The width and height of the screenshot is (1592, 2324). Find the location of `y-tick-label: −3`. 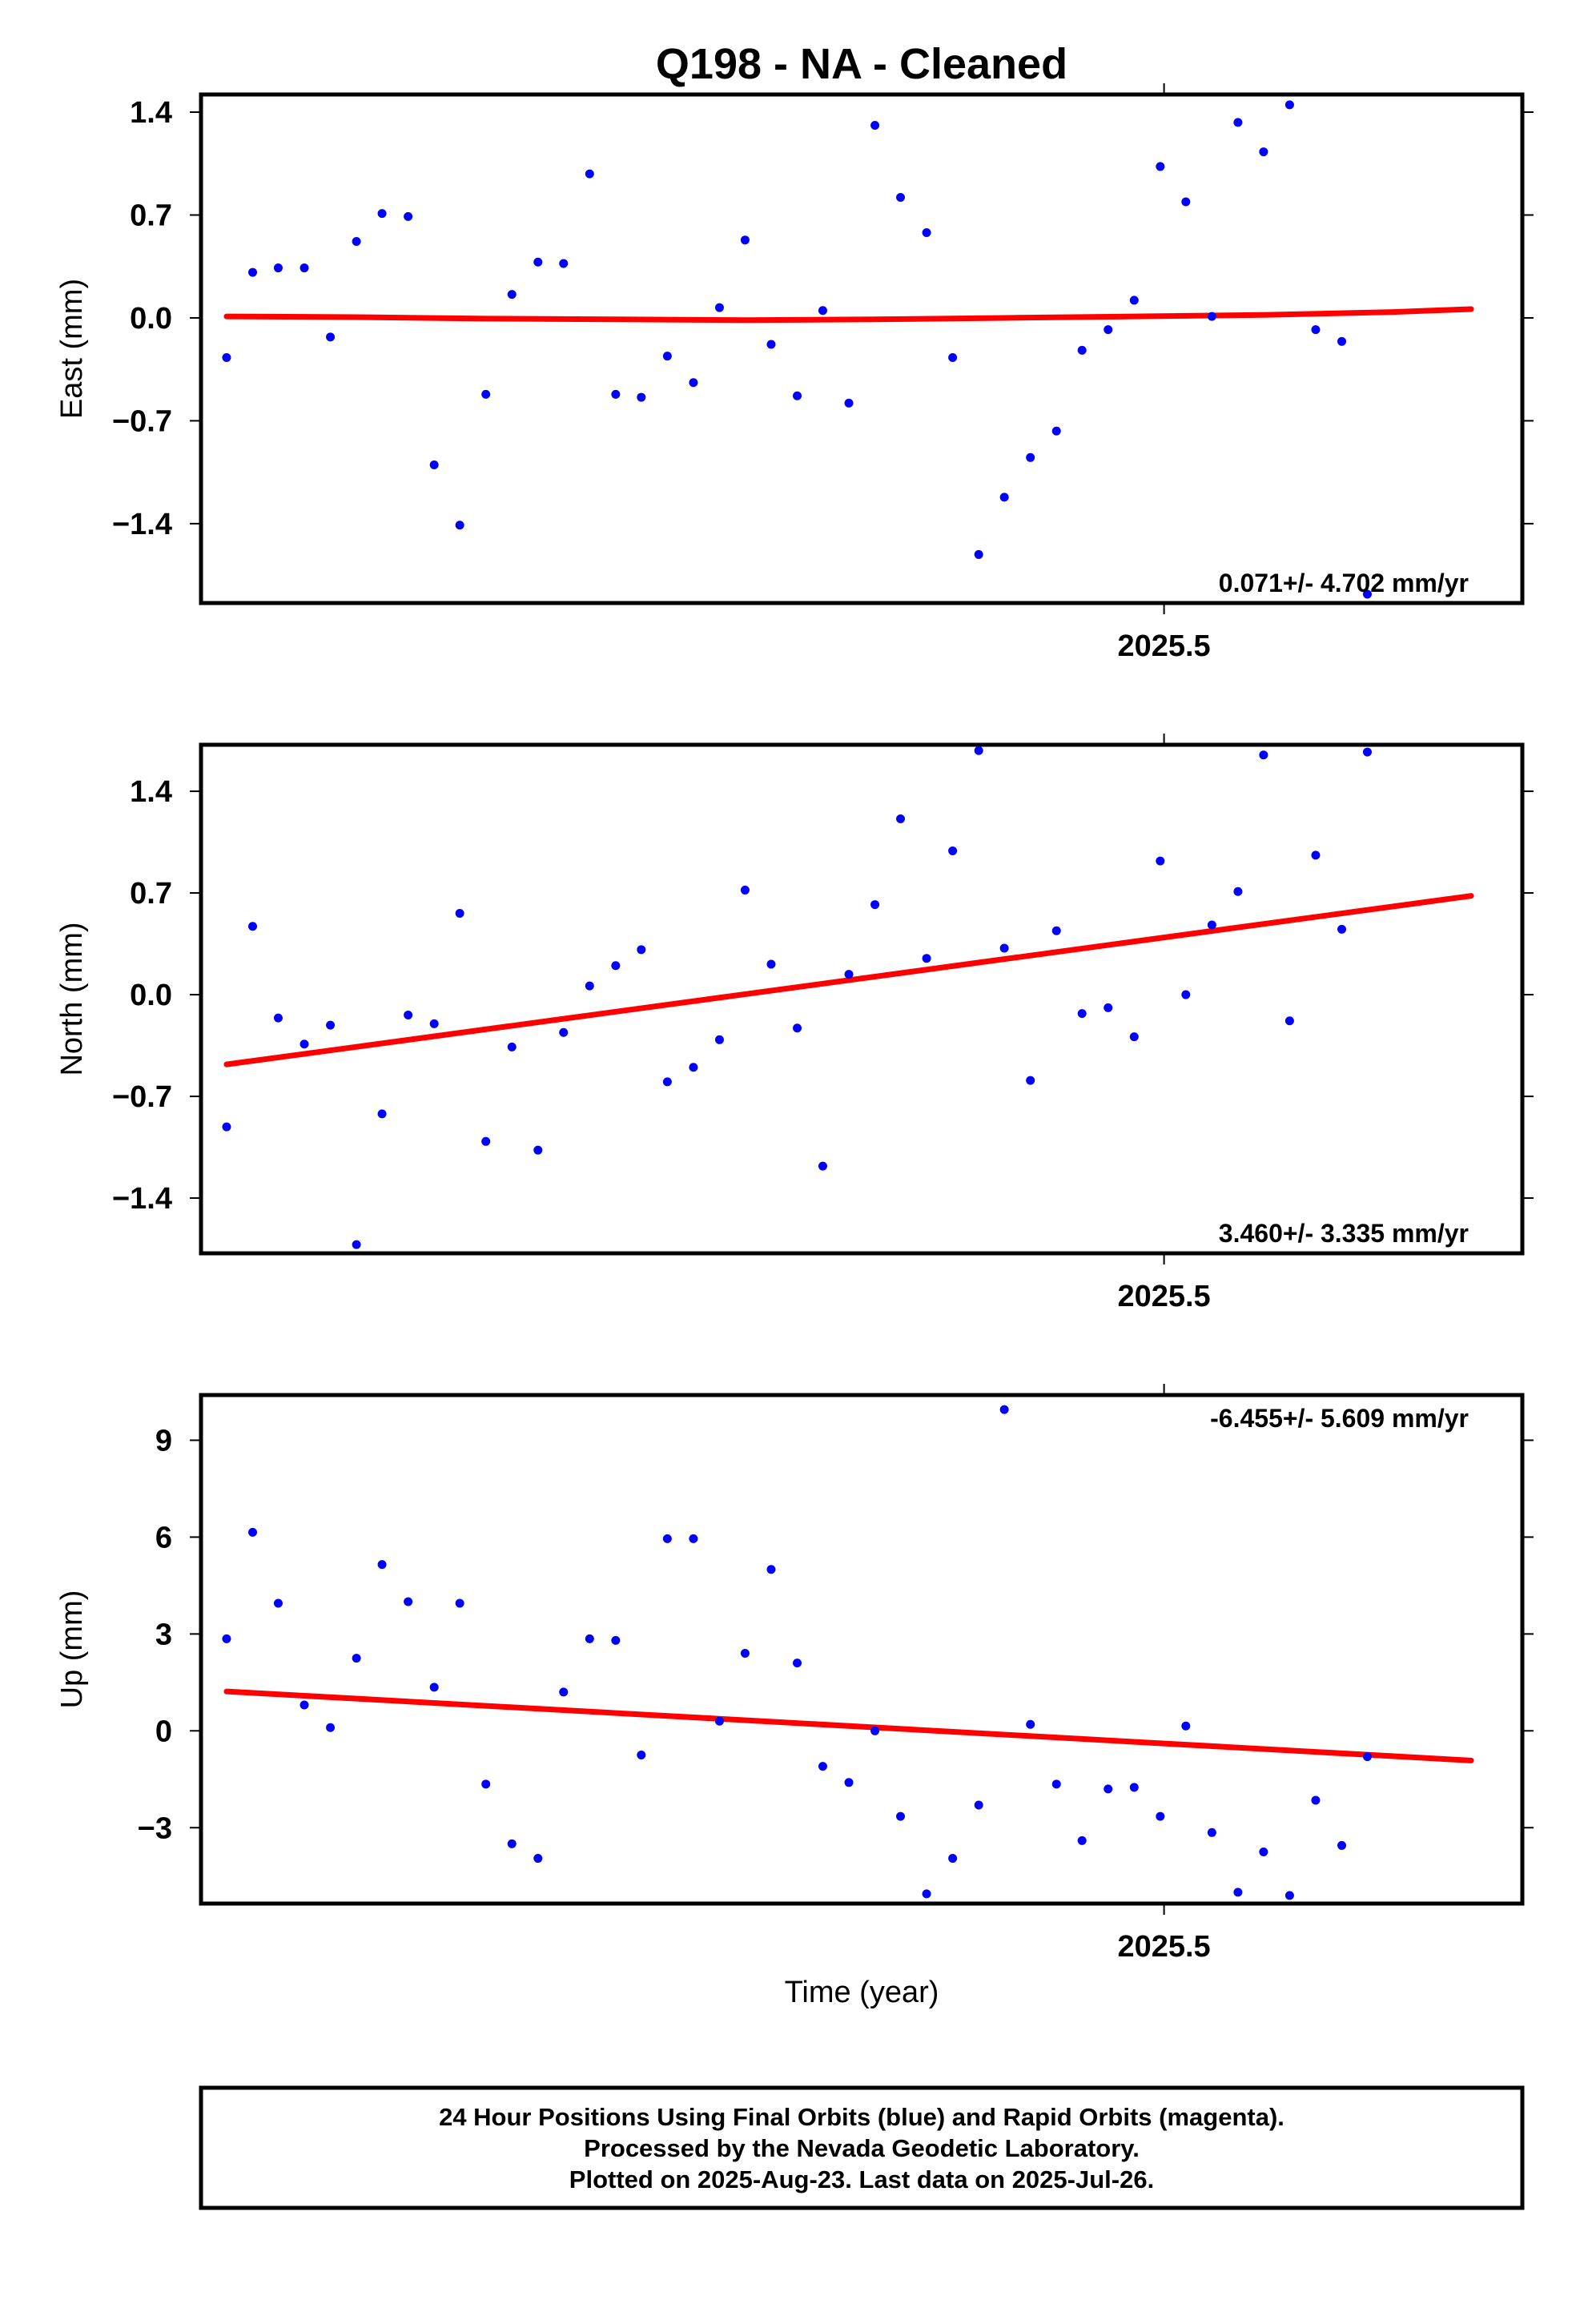

y-tick-label: −3 is located at coordinates (155, 1828).